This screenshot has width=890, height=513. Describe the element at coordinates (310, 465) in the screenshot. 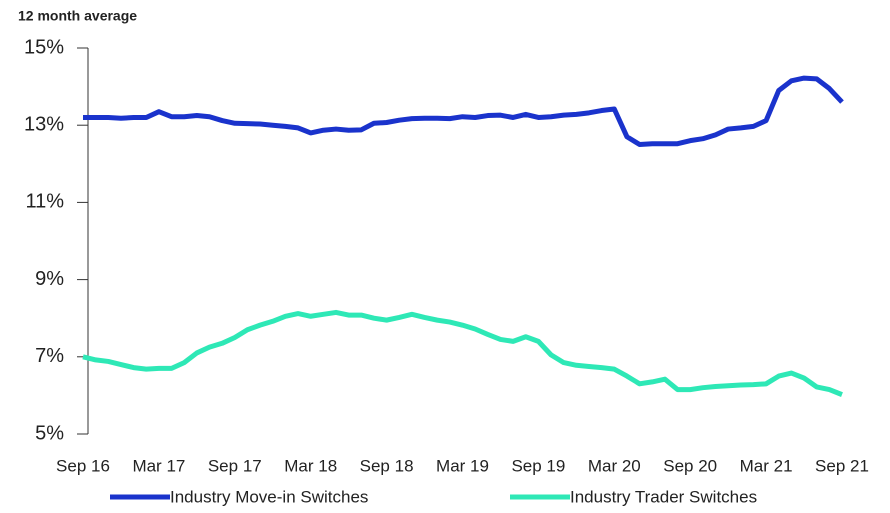

I see `x-tick-label: Mar 18` at that location.